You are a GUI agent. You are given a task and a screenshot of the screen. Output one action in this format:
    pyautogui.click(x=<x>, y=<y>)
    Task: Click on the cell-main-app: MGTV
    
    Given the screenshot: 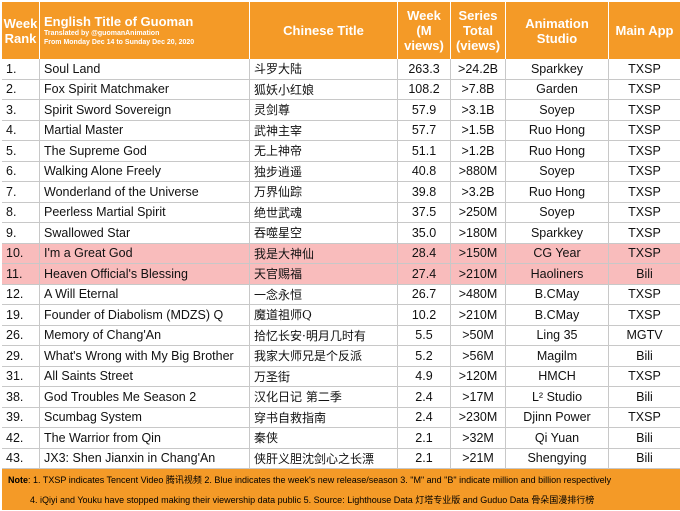 What is the action you would take?
    pyautogui.click(x=644, y=335)
    